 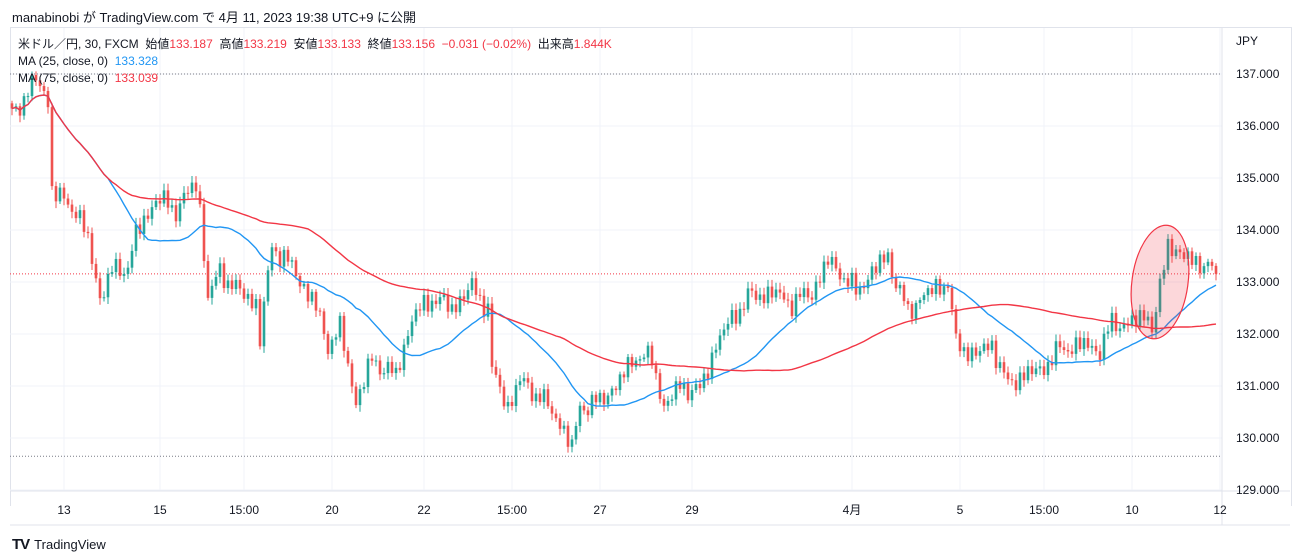 What do you see at coordinates (78, 44) in the screenshot?
I see `symbol-label: 米ドル／円, 30, FXCM` at bounding box center [78, 44].